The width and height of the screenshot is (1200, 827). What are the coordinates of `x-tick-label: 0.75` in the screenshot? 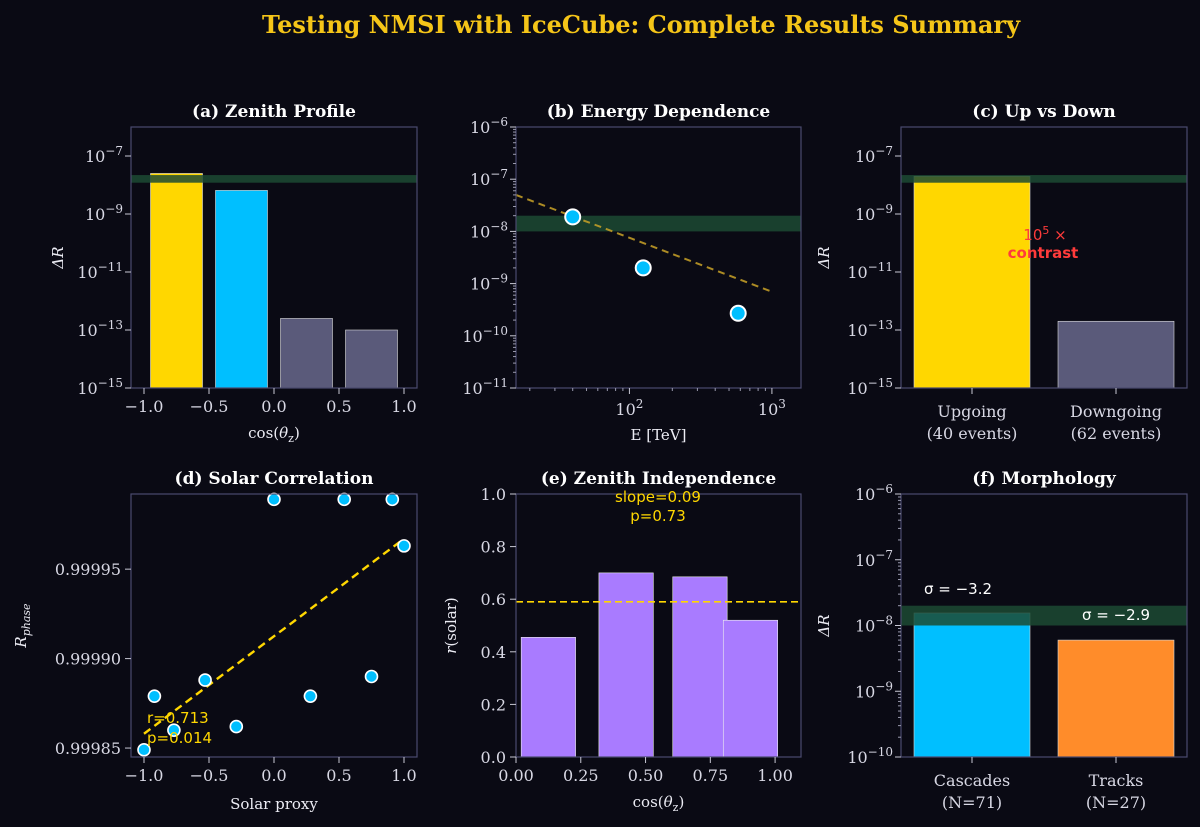 It's located at (711, 775).